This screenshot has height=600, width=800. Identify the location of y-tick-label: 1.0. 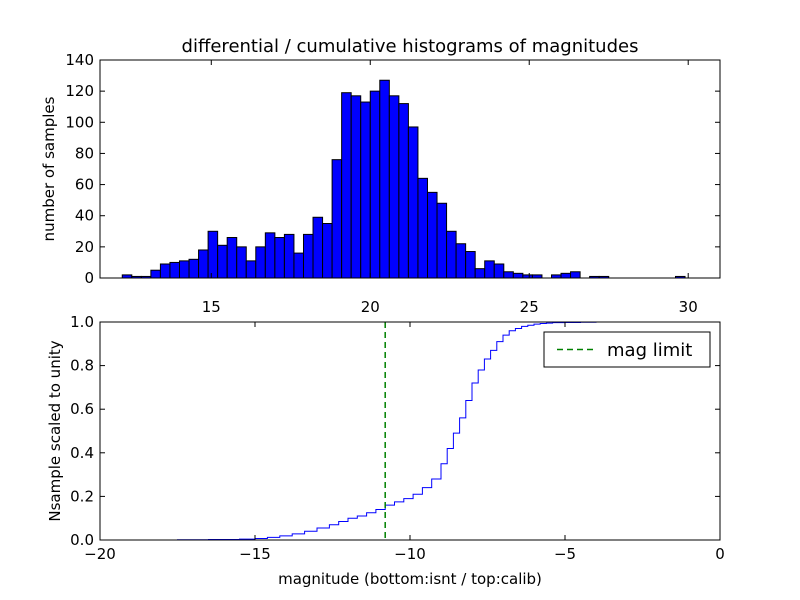
(82, 322).